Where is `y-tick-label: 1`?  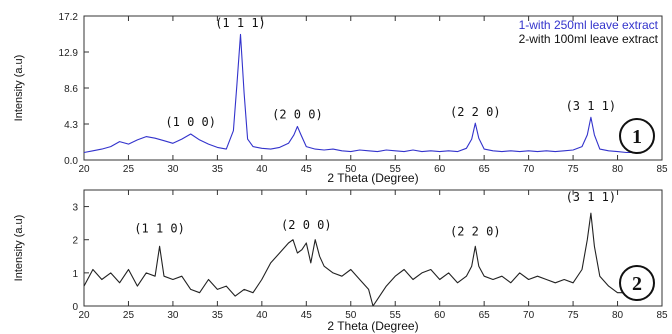 y-tick-label: 1 is located at coordinates (75, 274).